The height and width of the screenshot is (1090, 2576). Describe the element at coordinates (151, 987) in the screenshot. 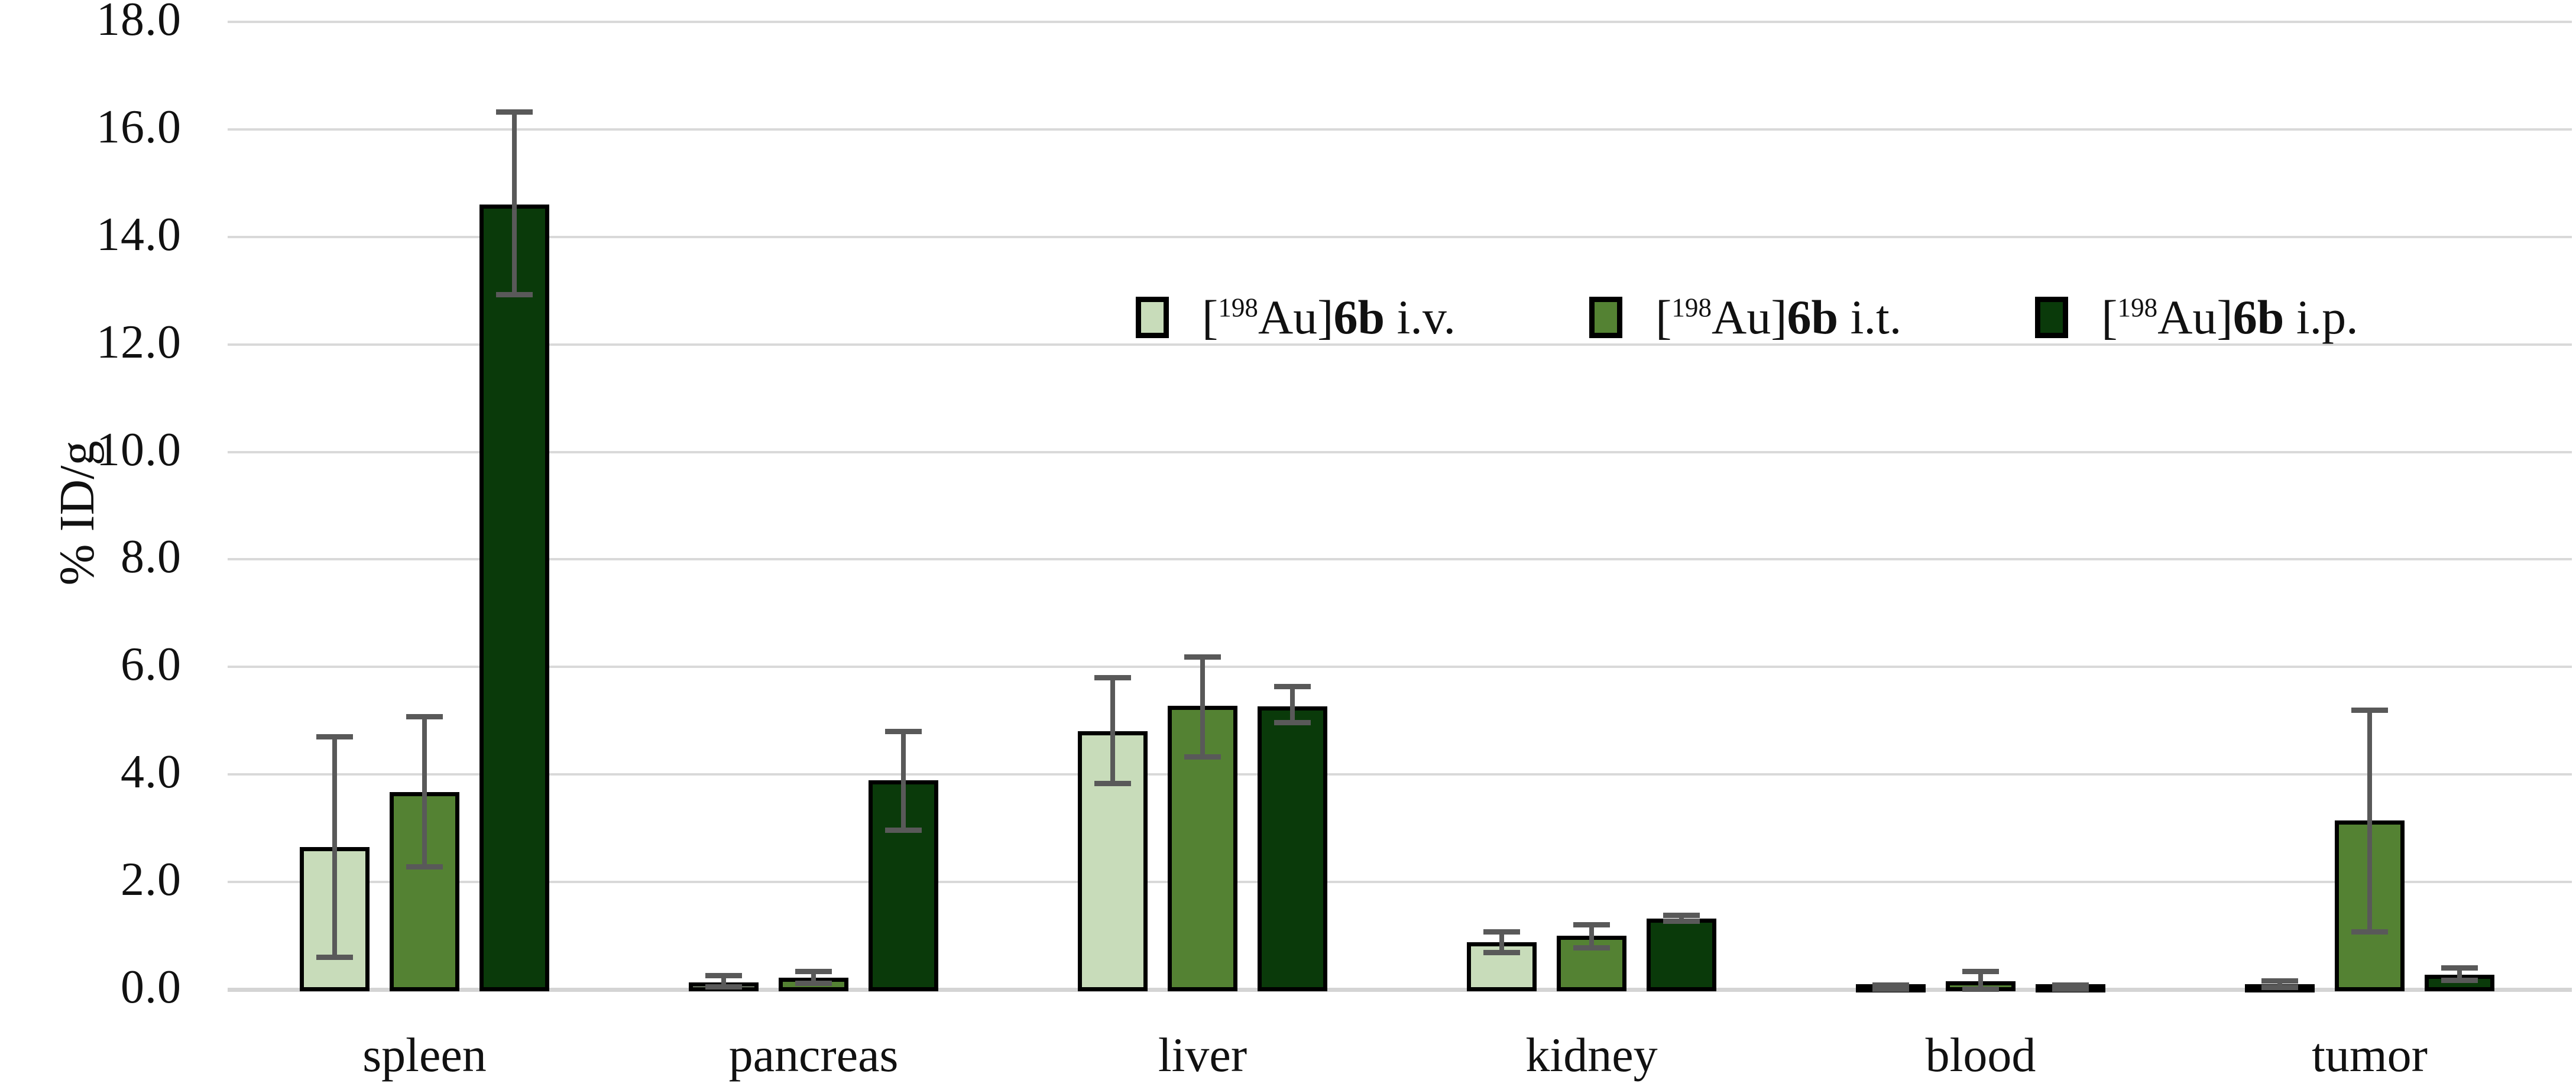

I see `y-axis-tick-label: 0.0` at that location.